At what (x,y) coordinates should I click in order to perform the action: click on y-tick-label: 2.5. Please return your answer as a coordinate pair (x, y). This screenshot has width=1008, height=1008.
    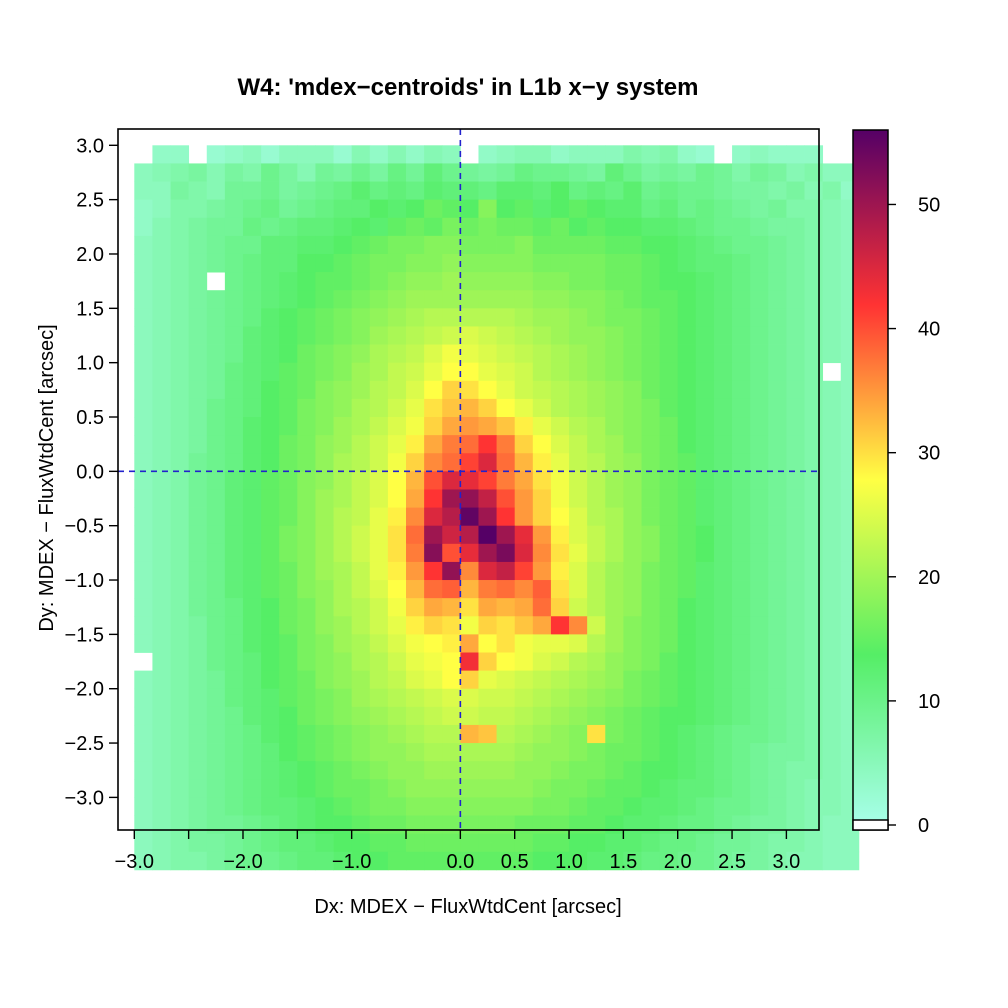
    Looking at the image, I should click on (90, 201).